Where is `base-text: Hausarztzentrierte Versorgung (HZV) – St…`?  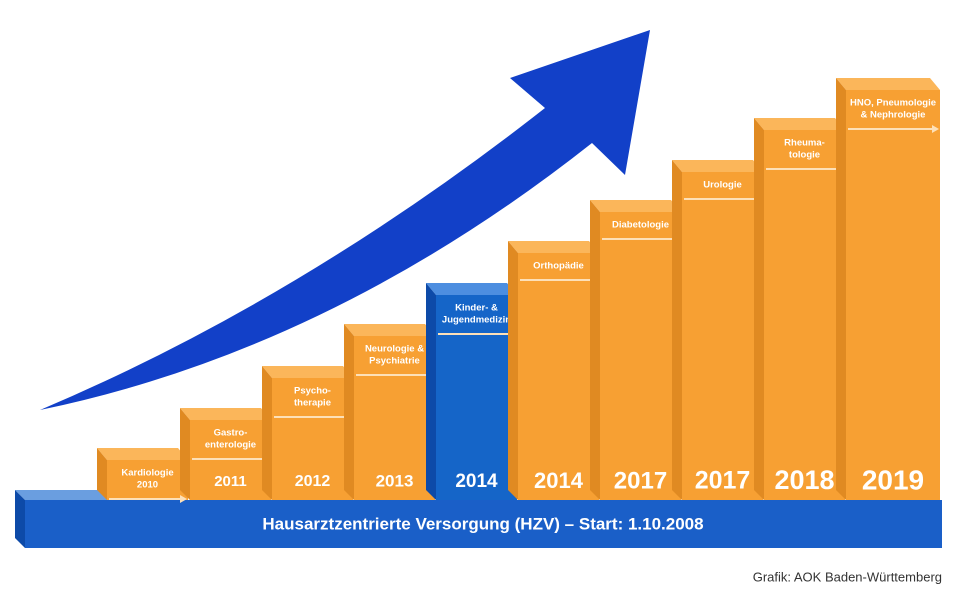
base-text: Hausarztzentrierte Versorgung (HZV) – St… is located at coordinates (482, 523).